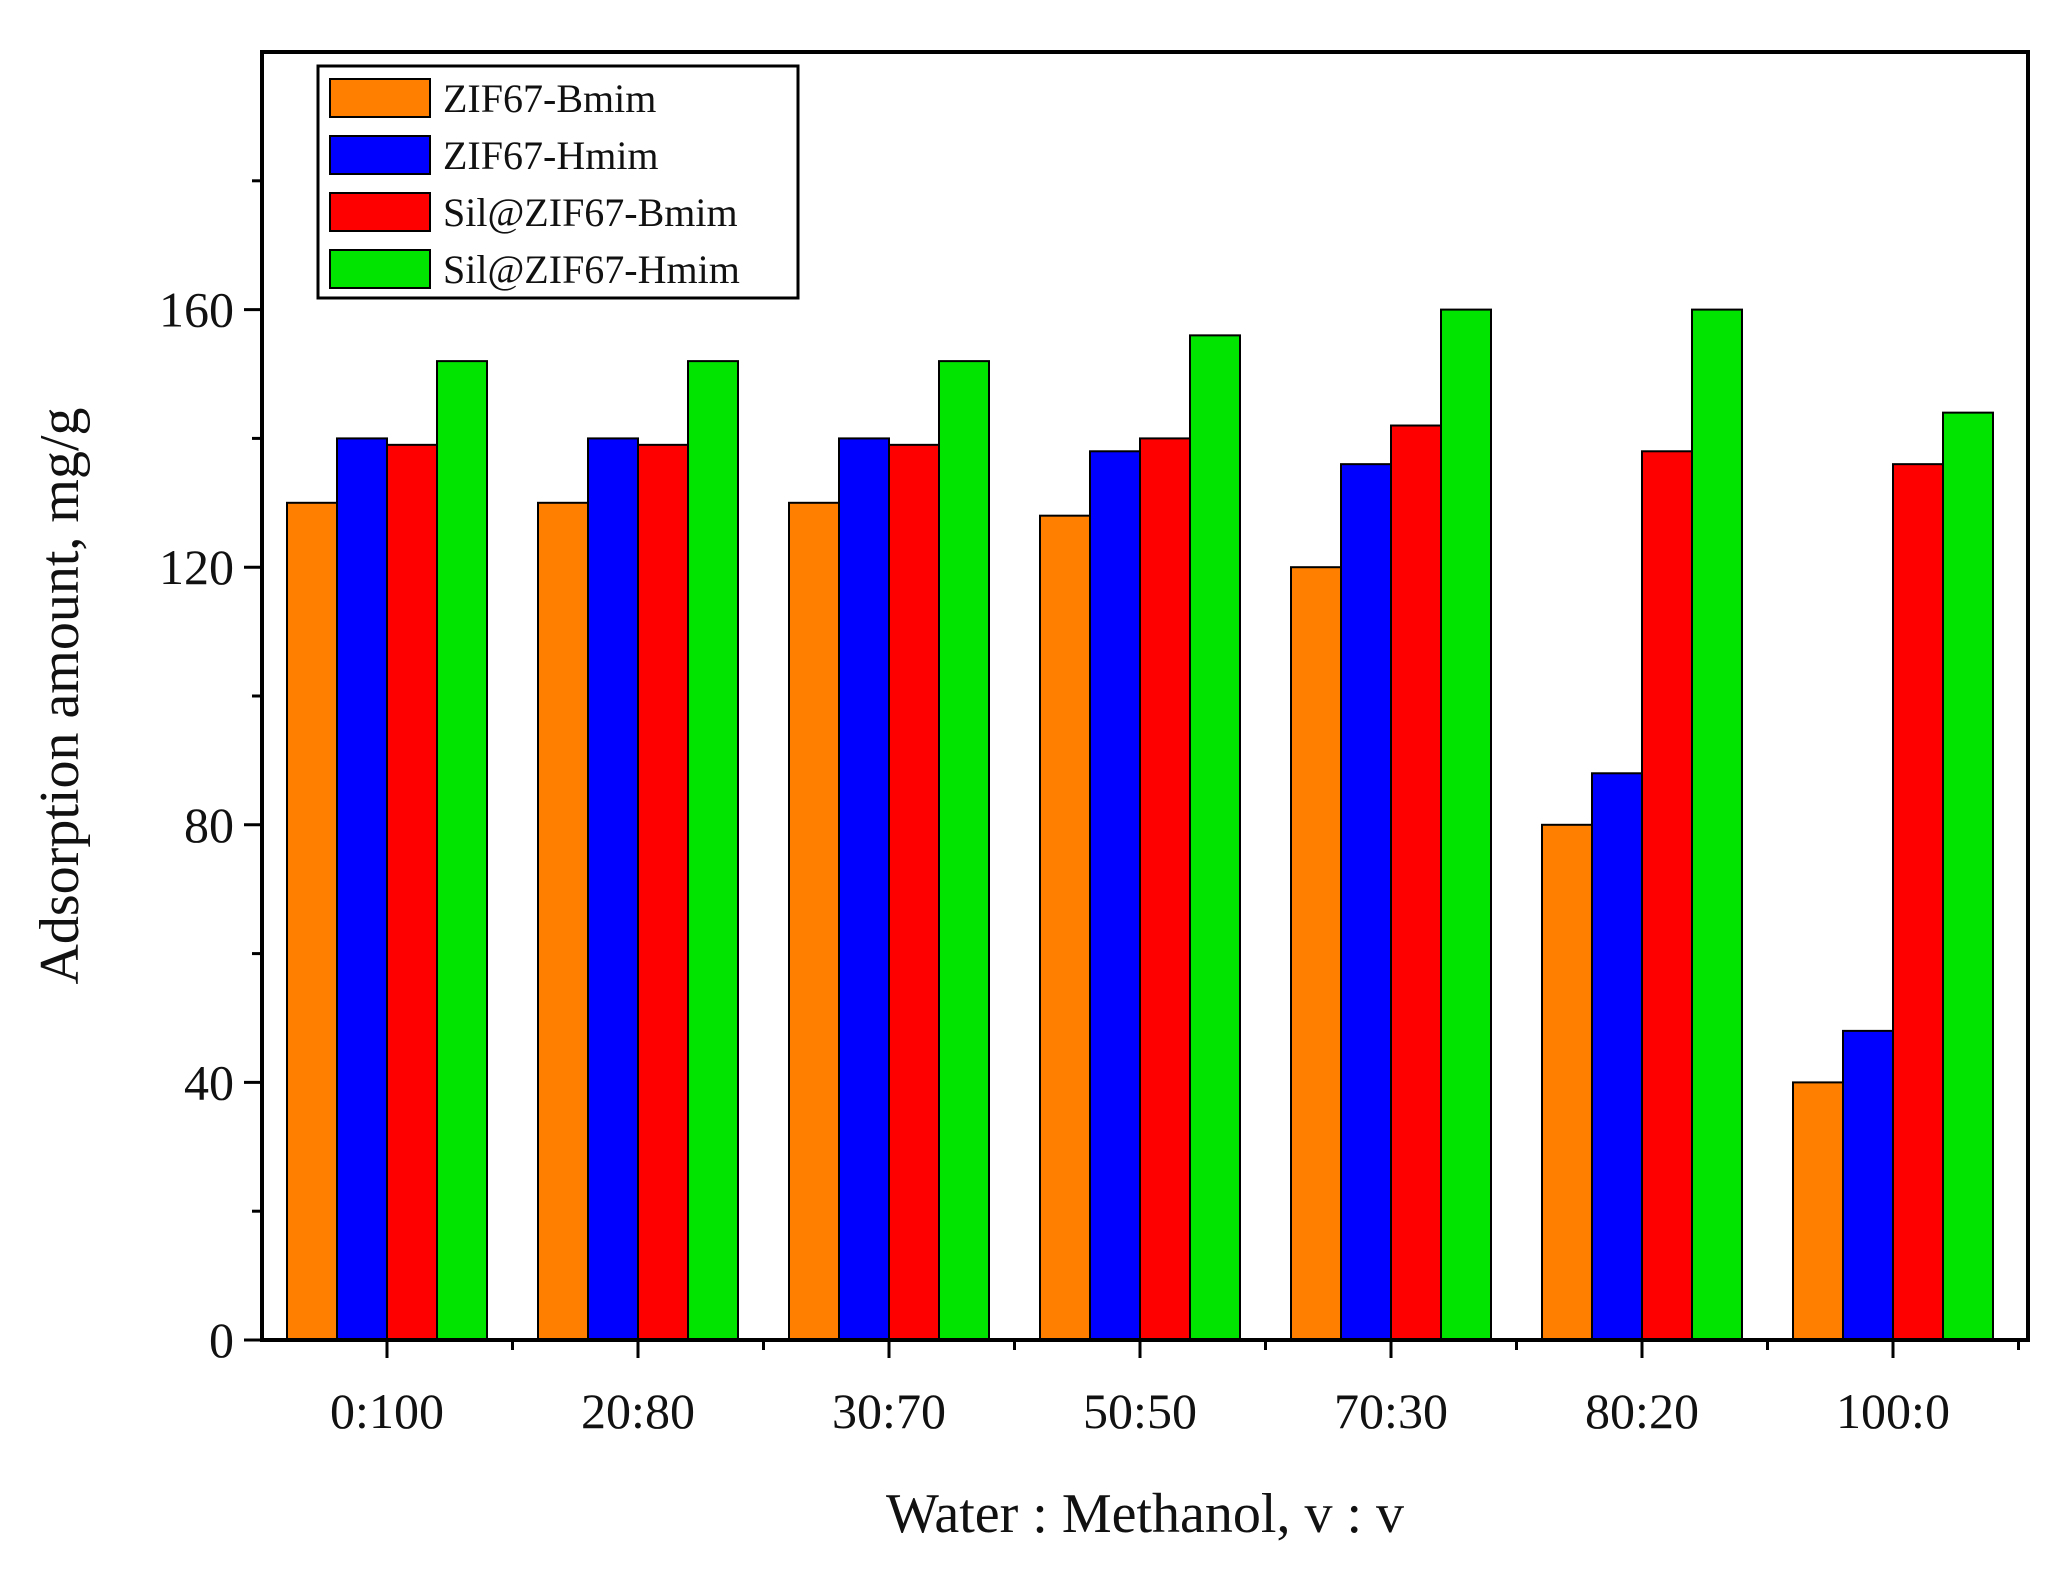 Image resolution: width=2056 pixels, height=1574 pixels. I want to click on y-tick-label: 120, so click(196, 567).